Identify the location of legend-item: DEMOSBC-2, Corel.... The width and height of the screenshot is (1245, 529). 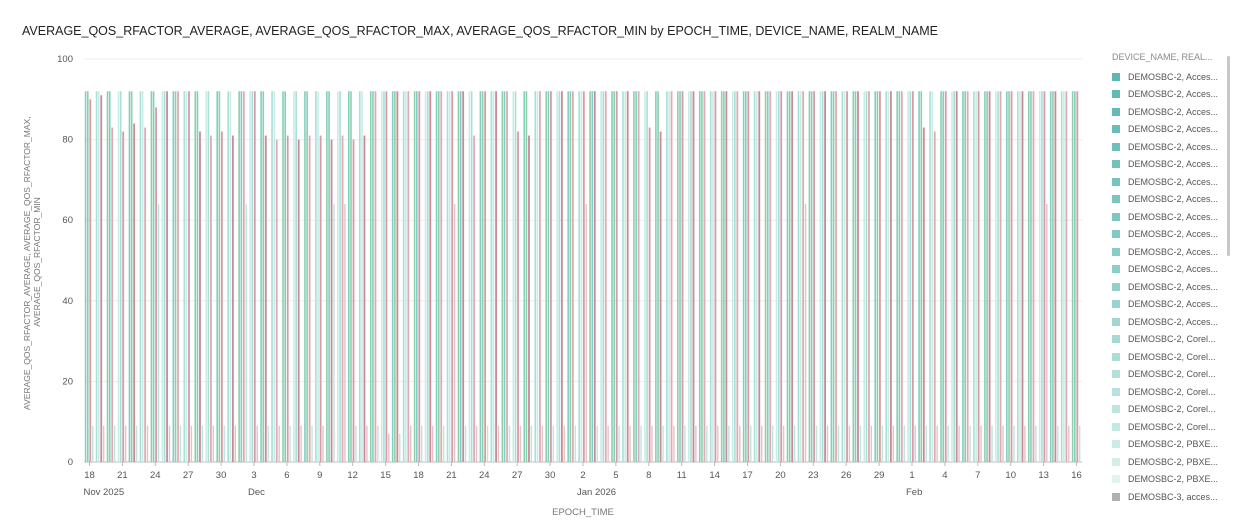
(1167, 410).